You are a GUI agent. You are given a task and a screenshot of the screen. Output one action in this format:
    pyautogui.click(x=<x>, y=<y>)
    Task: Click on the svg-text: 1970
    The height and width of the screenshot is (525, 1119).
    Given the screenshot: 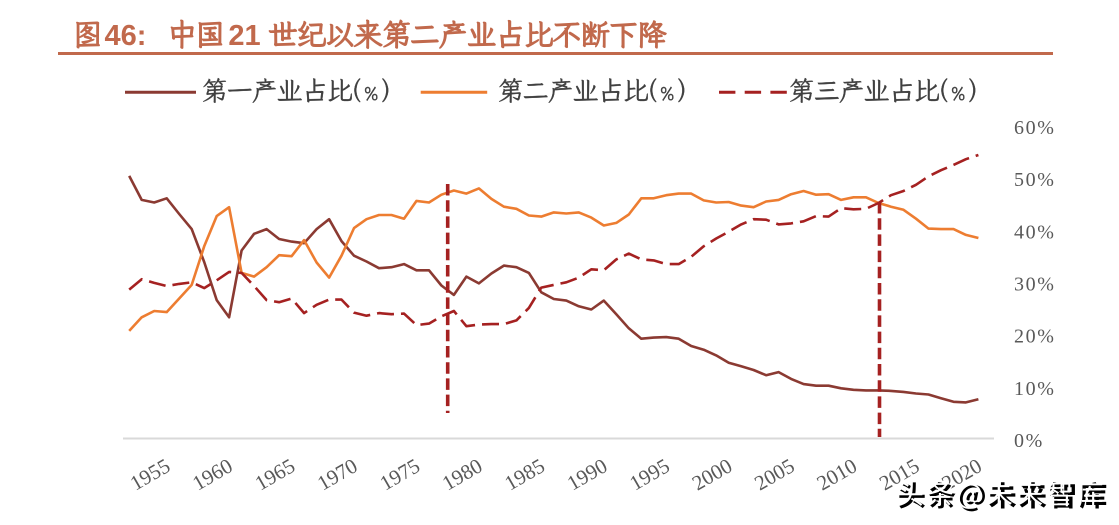 What is the action you would take?
    pyautogui.click(x=337, y=475)
    